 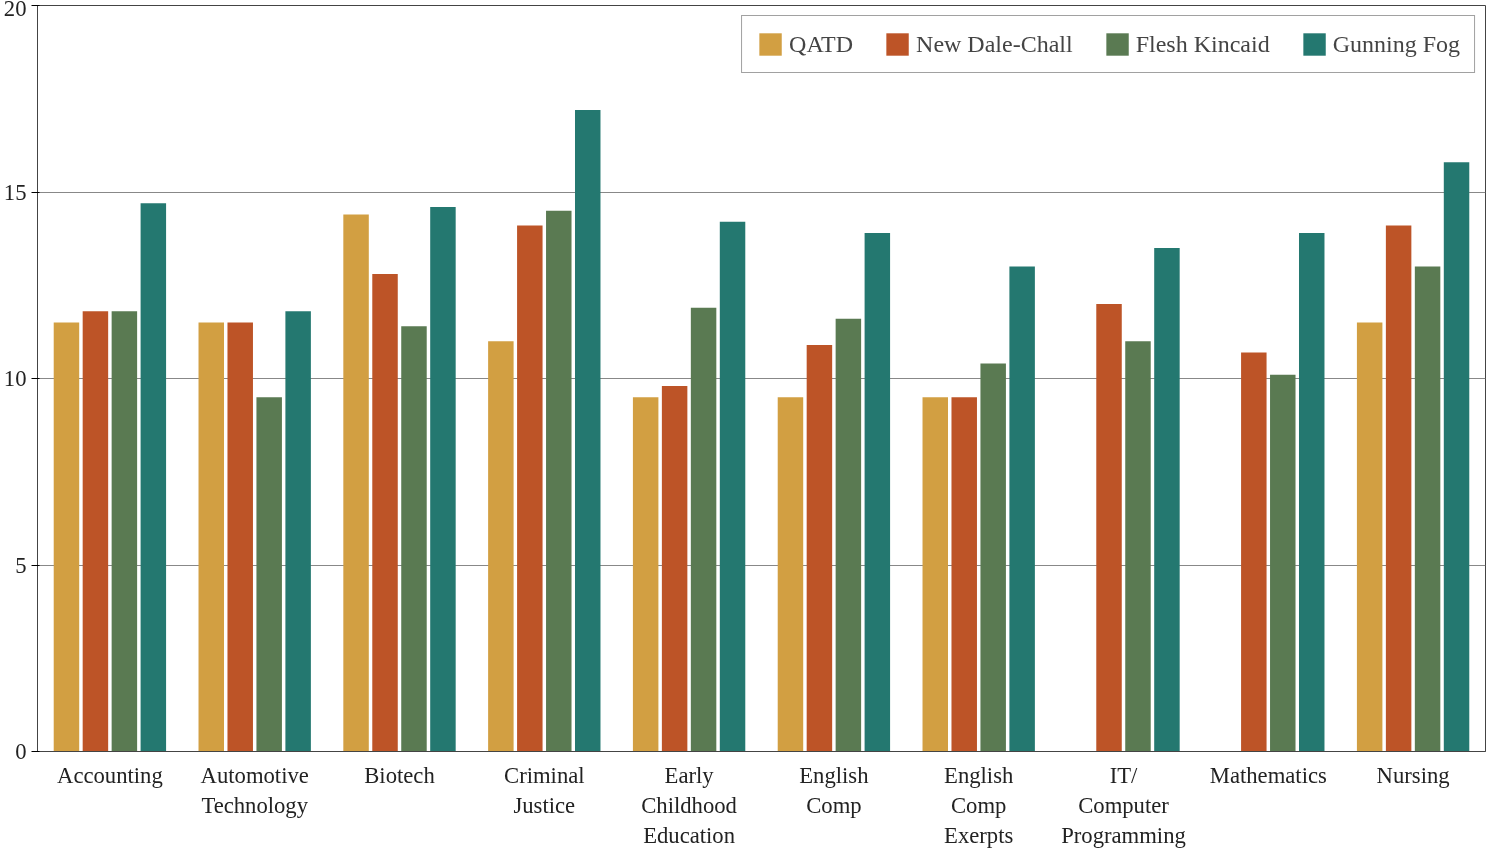 I want to click on x-tick-label: Automotive Technology, so click(x=254, y=790).